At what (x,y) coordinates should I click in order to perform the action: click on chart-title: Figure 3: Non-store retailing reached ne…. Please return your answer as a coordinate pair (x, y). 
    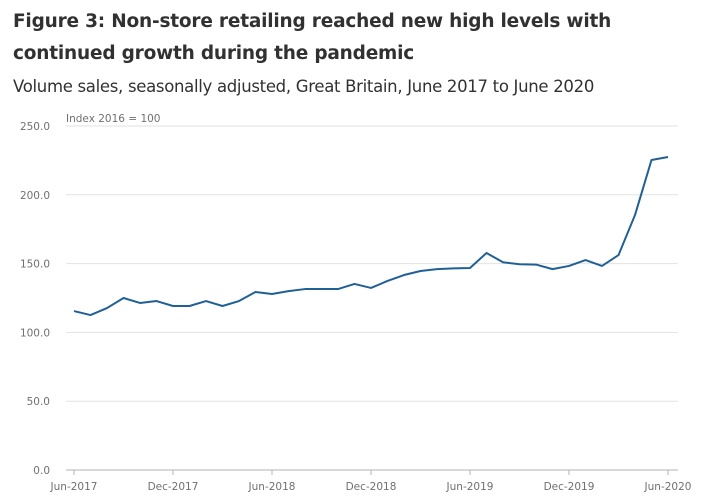
    Looking at the image, I should click on (312, 37).